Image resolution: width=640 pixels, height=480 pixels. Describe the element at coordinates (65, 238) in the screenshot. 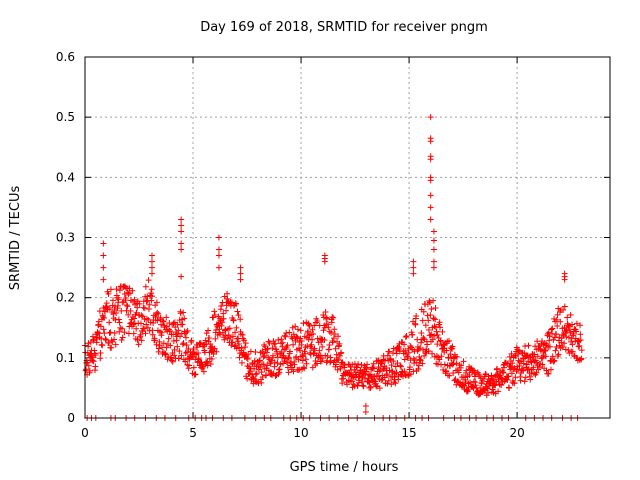

I see `y-tick-label: 0.3` at that location.